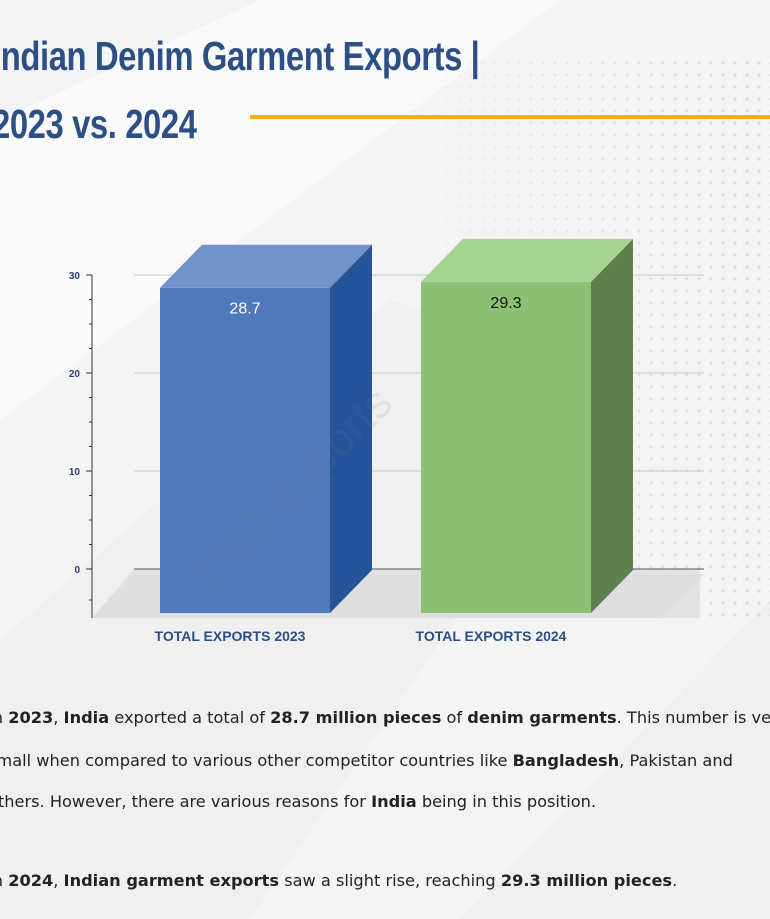  I want to click on y-tick-label: 10, so click(75, 472).